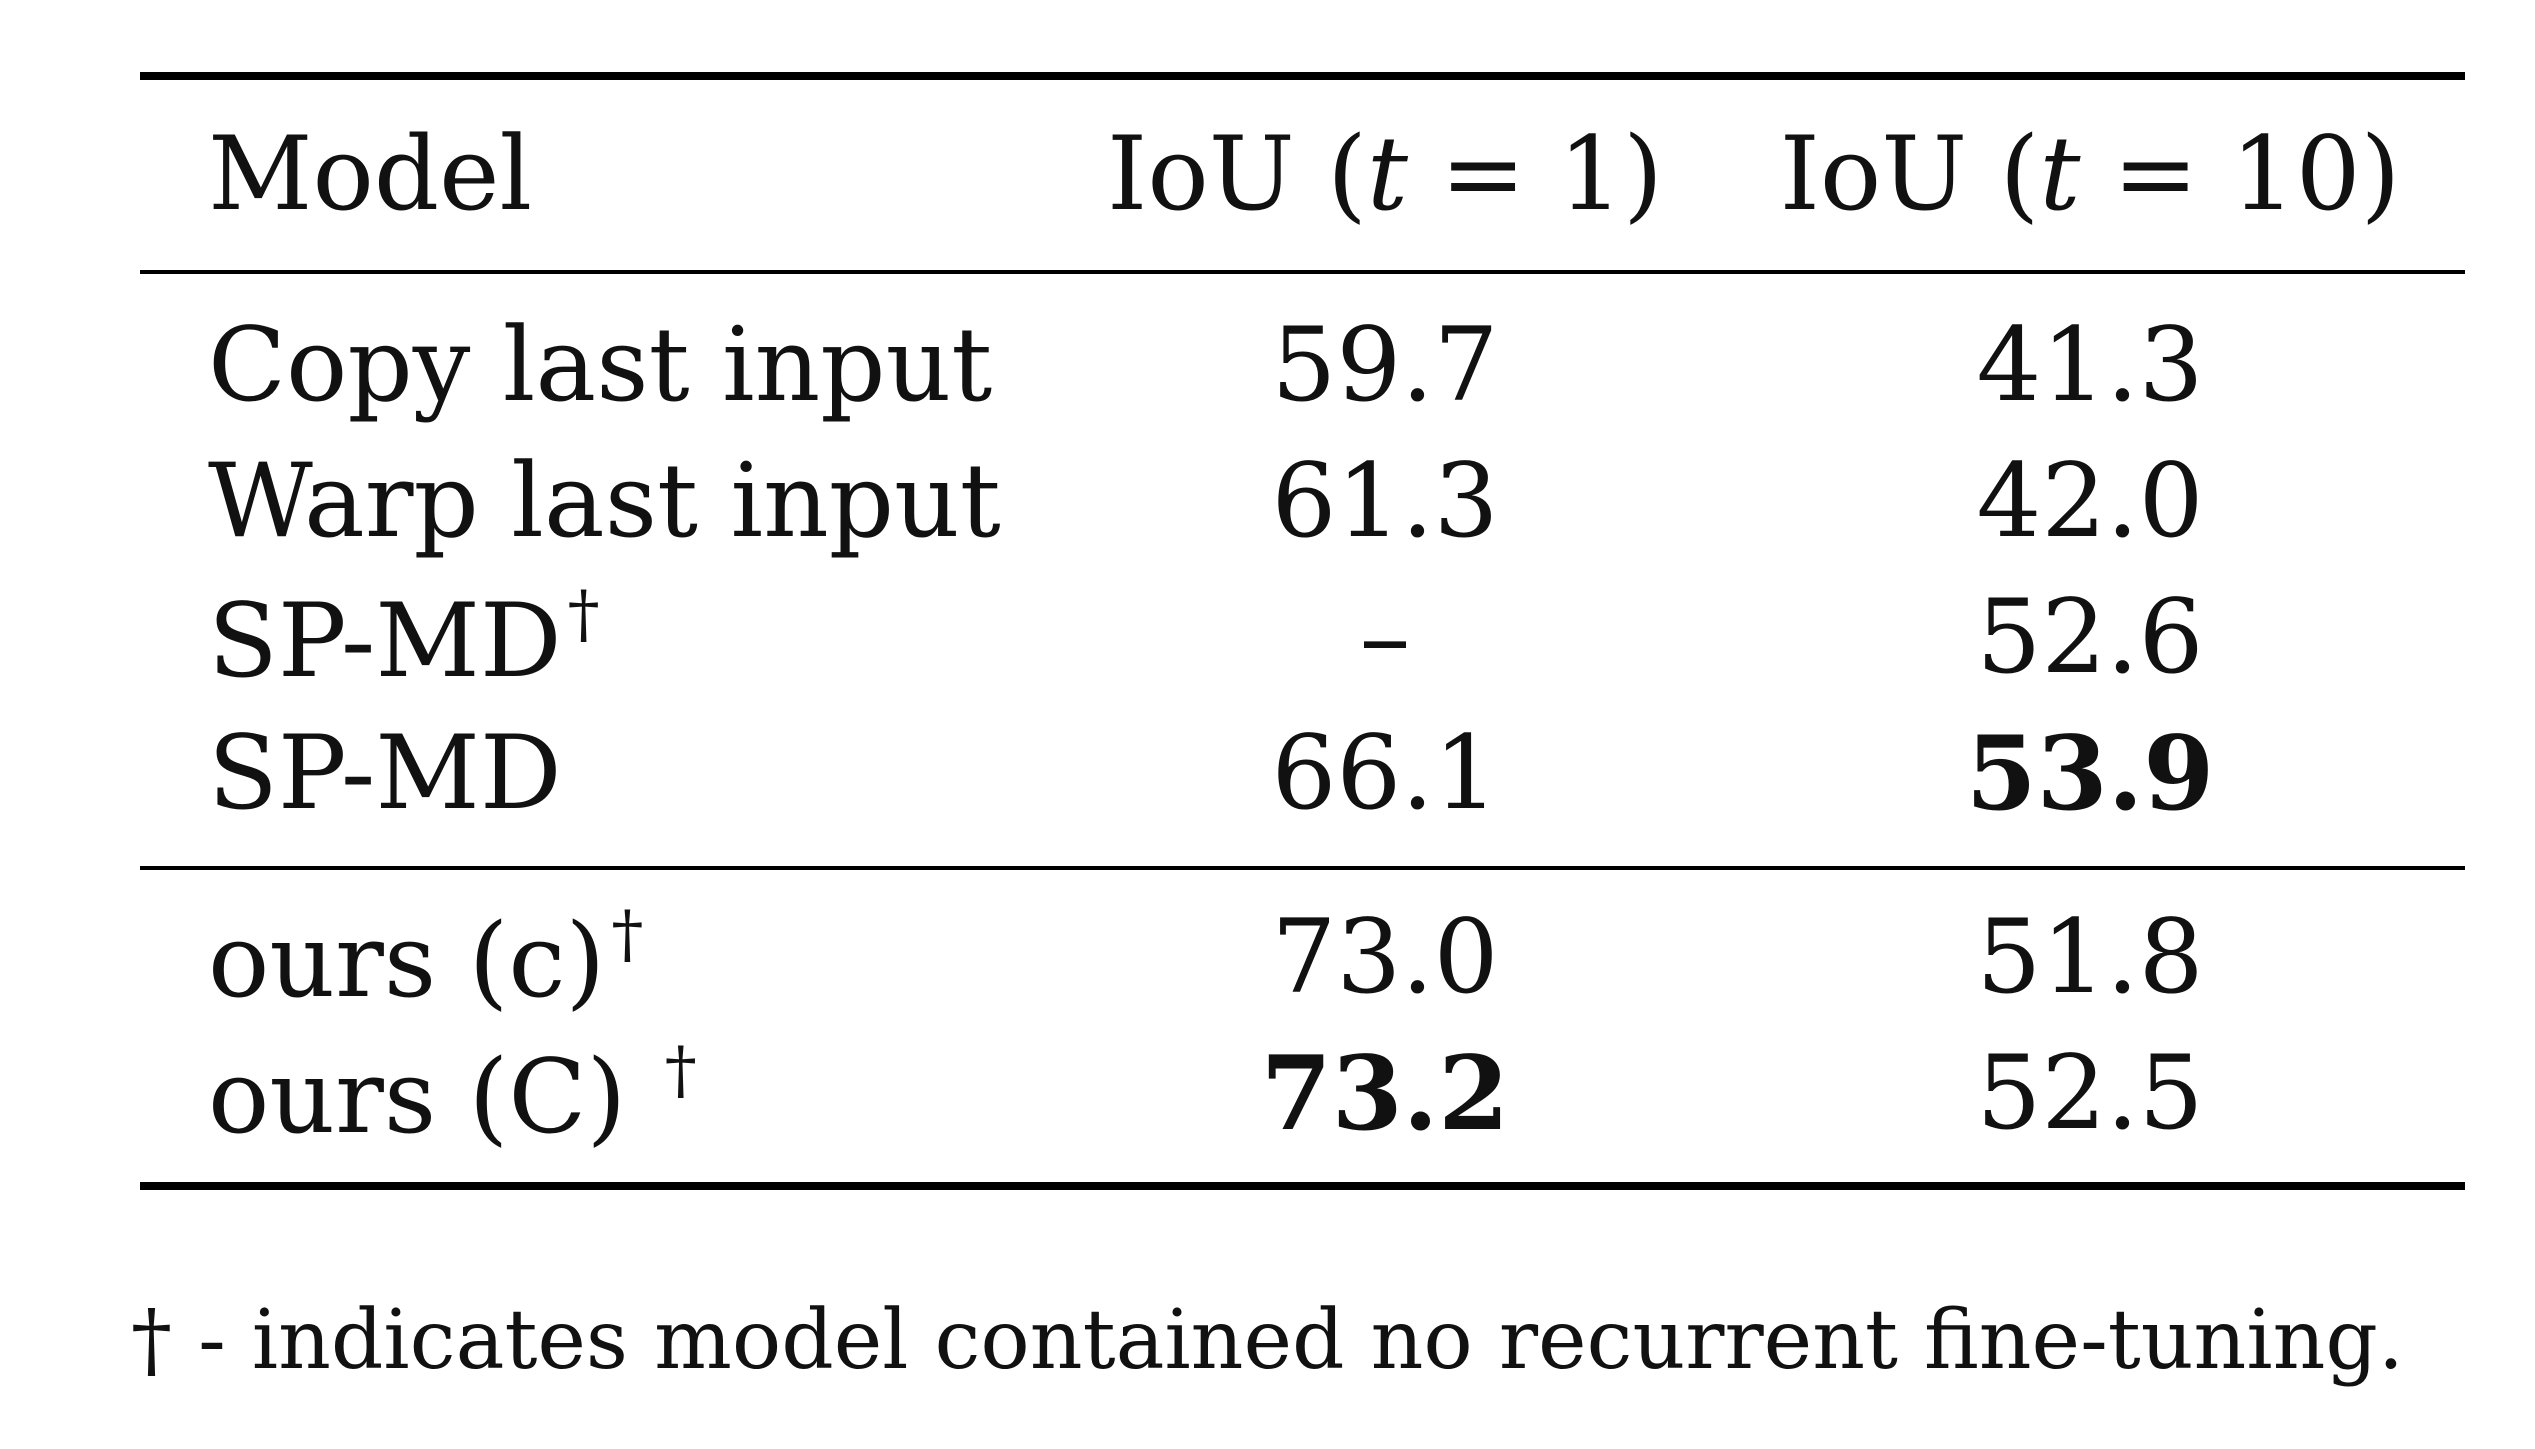 The width and height of the screenshot is (2535, 1449). What do you see at coordinates (2090, 637) in the screenshot?
I see `cell-iou-t10: 52.6` at bounding box center [2090, 637].